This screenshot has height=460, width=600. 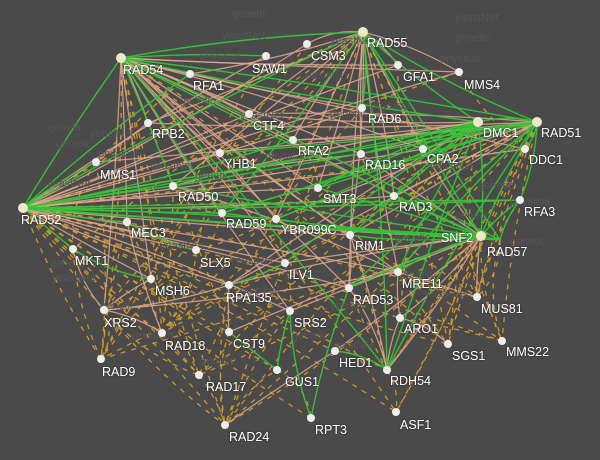 What do you see at coordinates (225, 425) in the screenshot?
I see `network-node-rad24` at bounding box center [225, 425].